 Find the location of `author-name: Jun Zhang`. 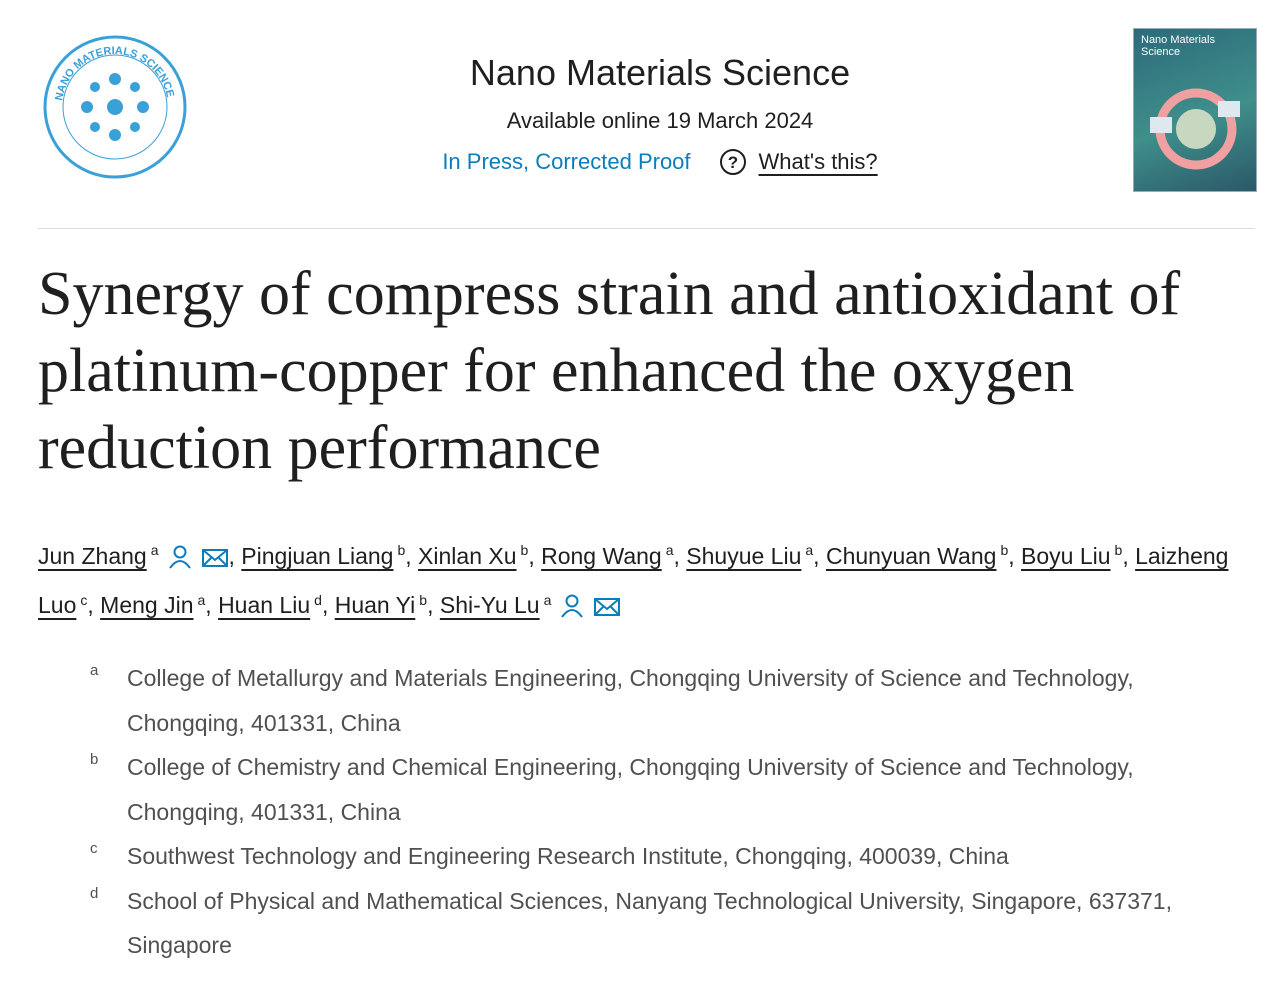

author-name: Jun Zhang is located at coordinates (92, 555).